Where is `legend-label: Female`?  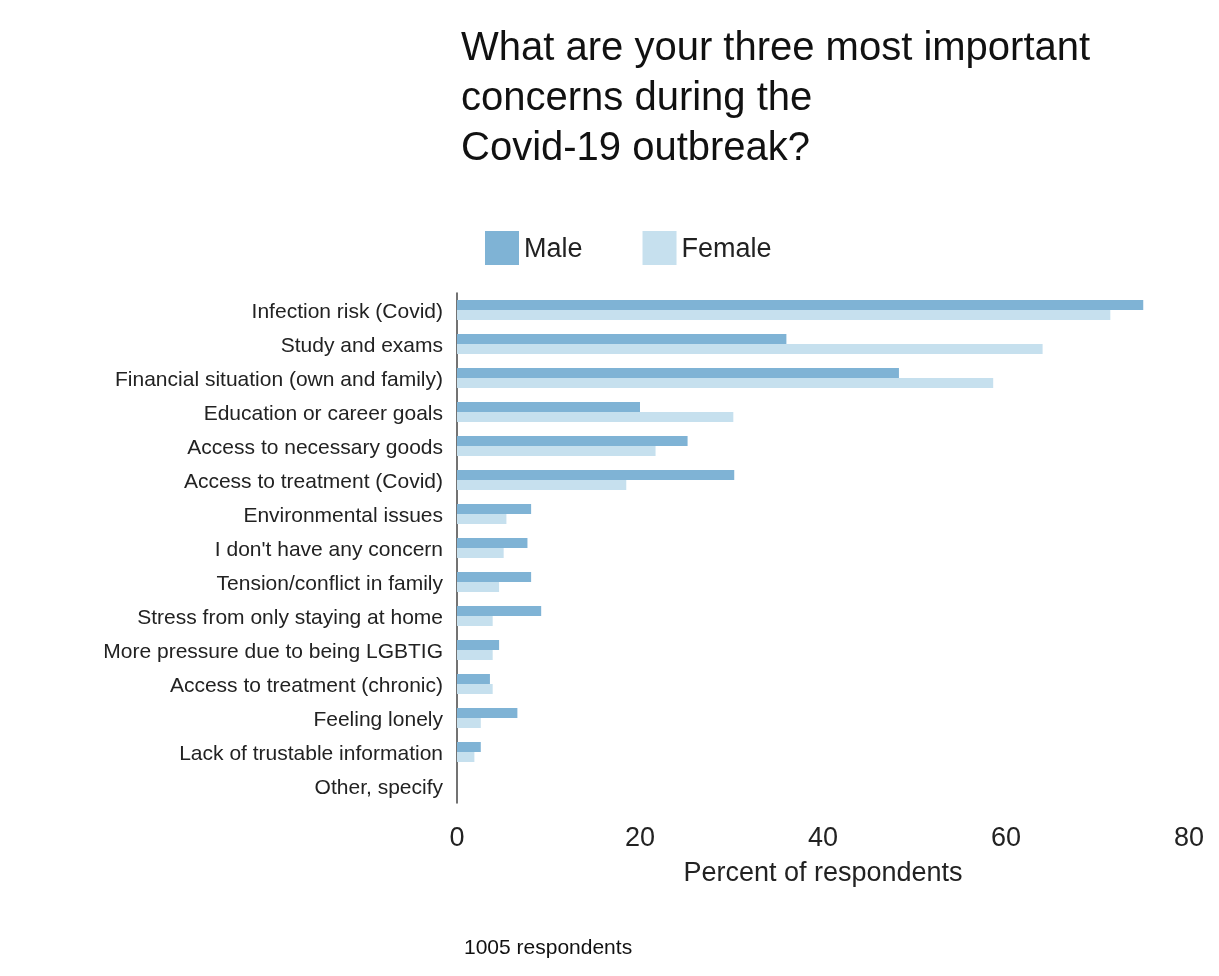
legend-label: Female is located at coordinates (726, 248).